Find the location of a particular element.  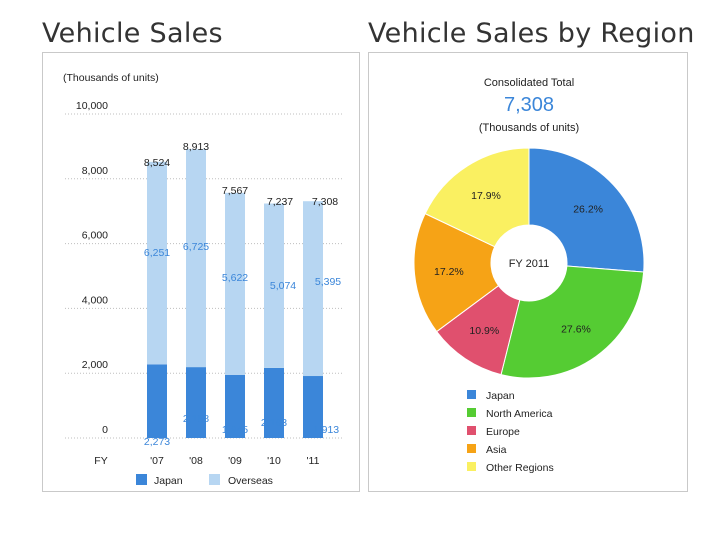

legend-swatch-north-america is located at coordinates (471, 412).